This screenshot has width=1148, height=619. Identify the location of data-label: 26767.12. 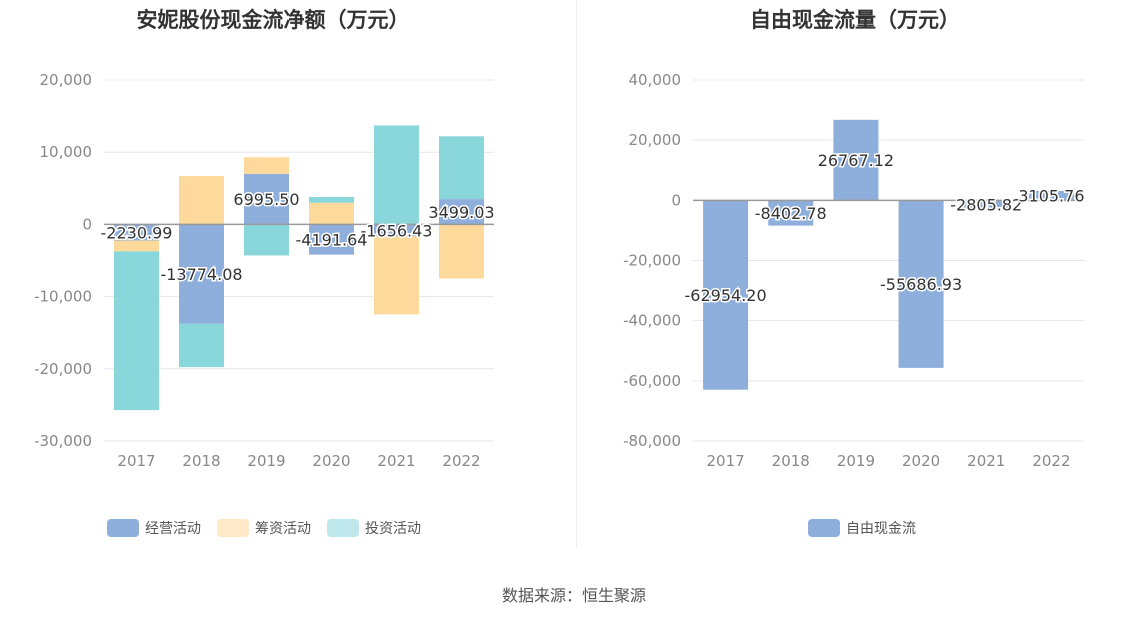
(856, 160).